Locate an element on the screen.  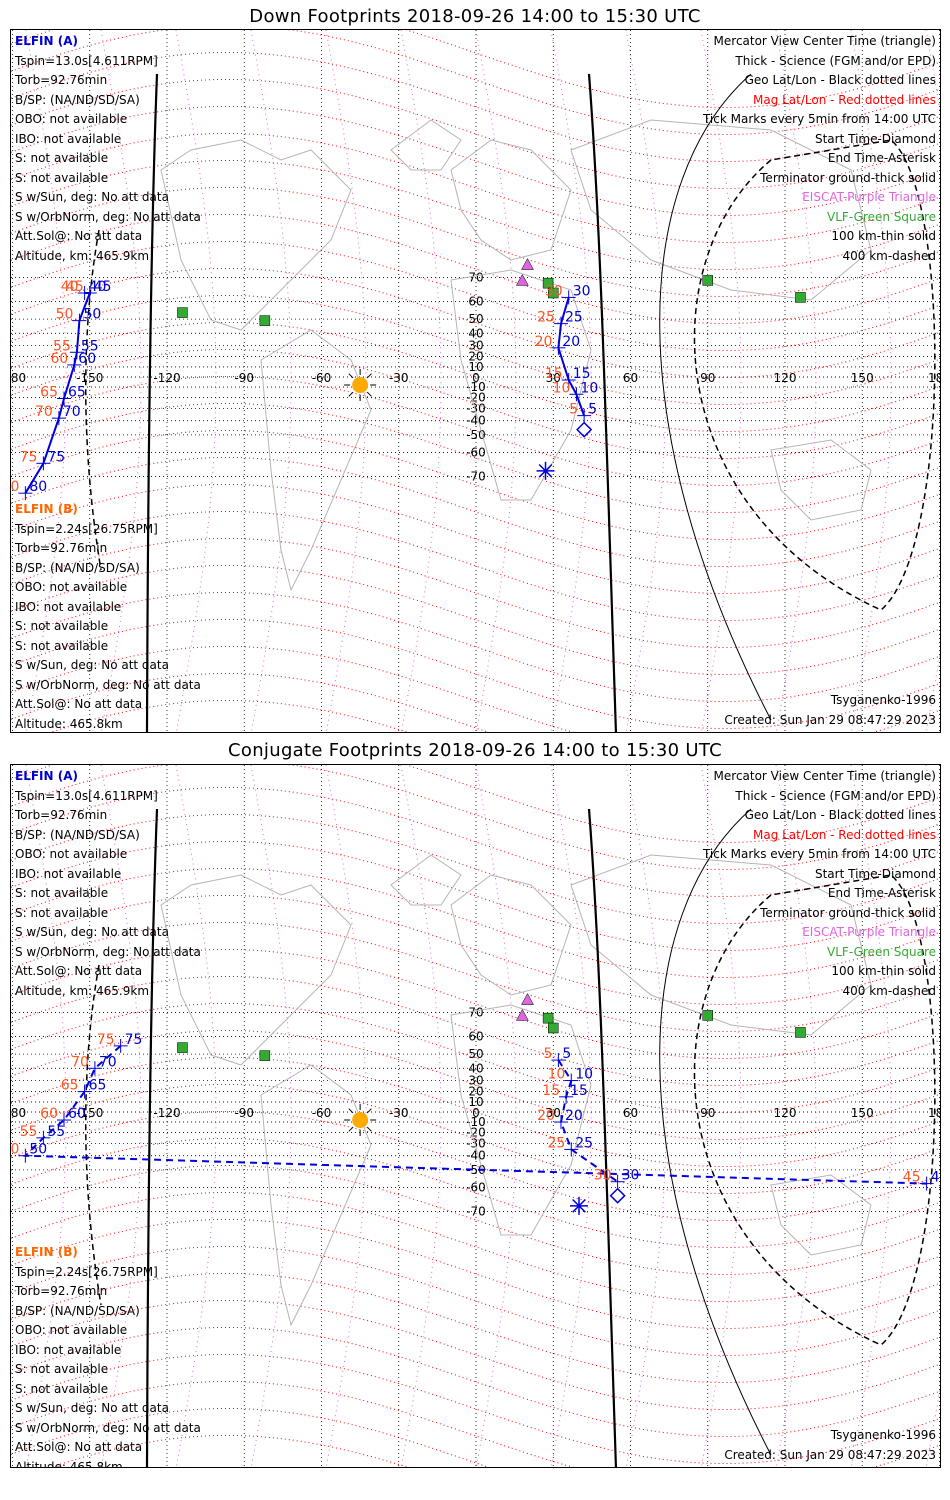
legend-geo: Geo Lat/Lon - Black dotted lines is located at coordinates (840, 815).